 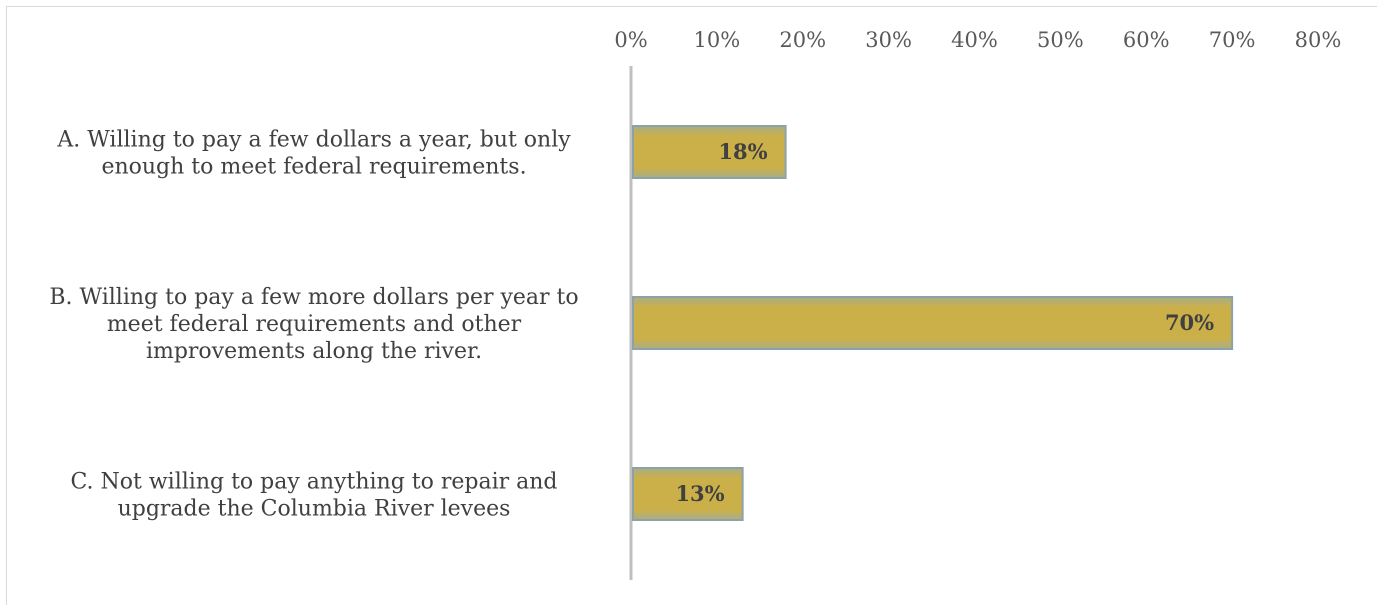 I want to click on category-label: meet federal requirements and other, so click(x=314, y=324).